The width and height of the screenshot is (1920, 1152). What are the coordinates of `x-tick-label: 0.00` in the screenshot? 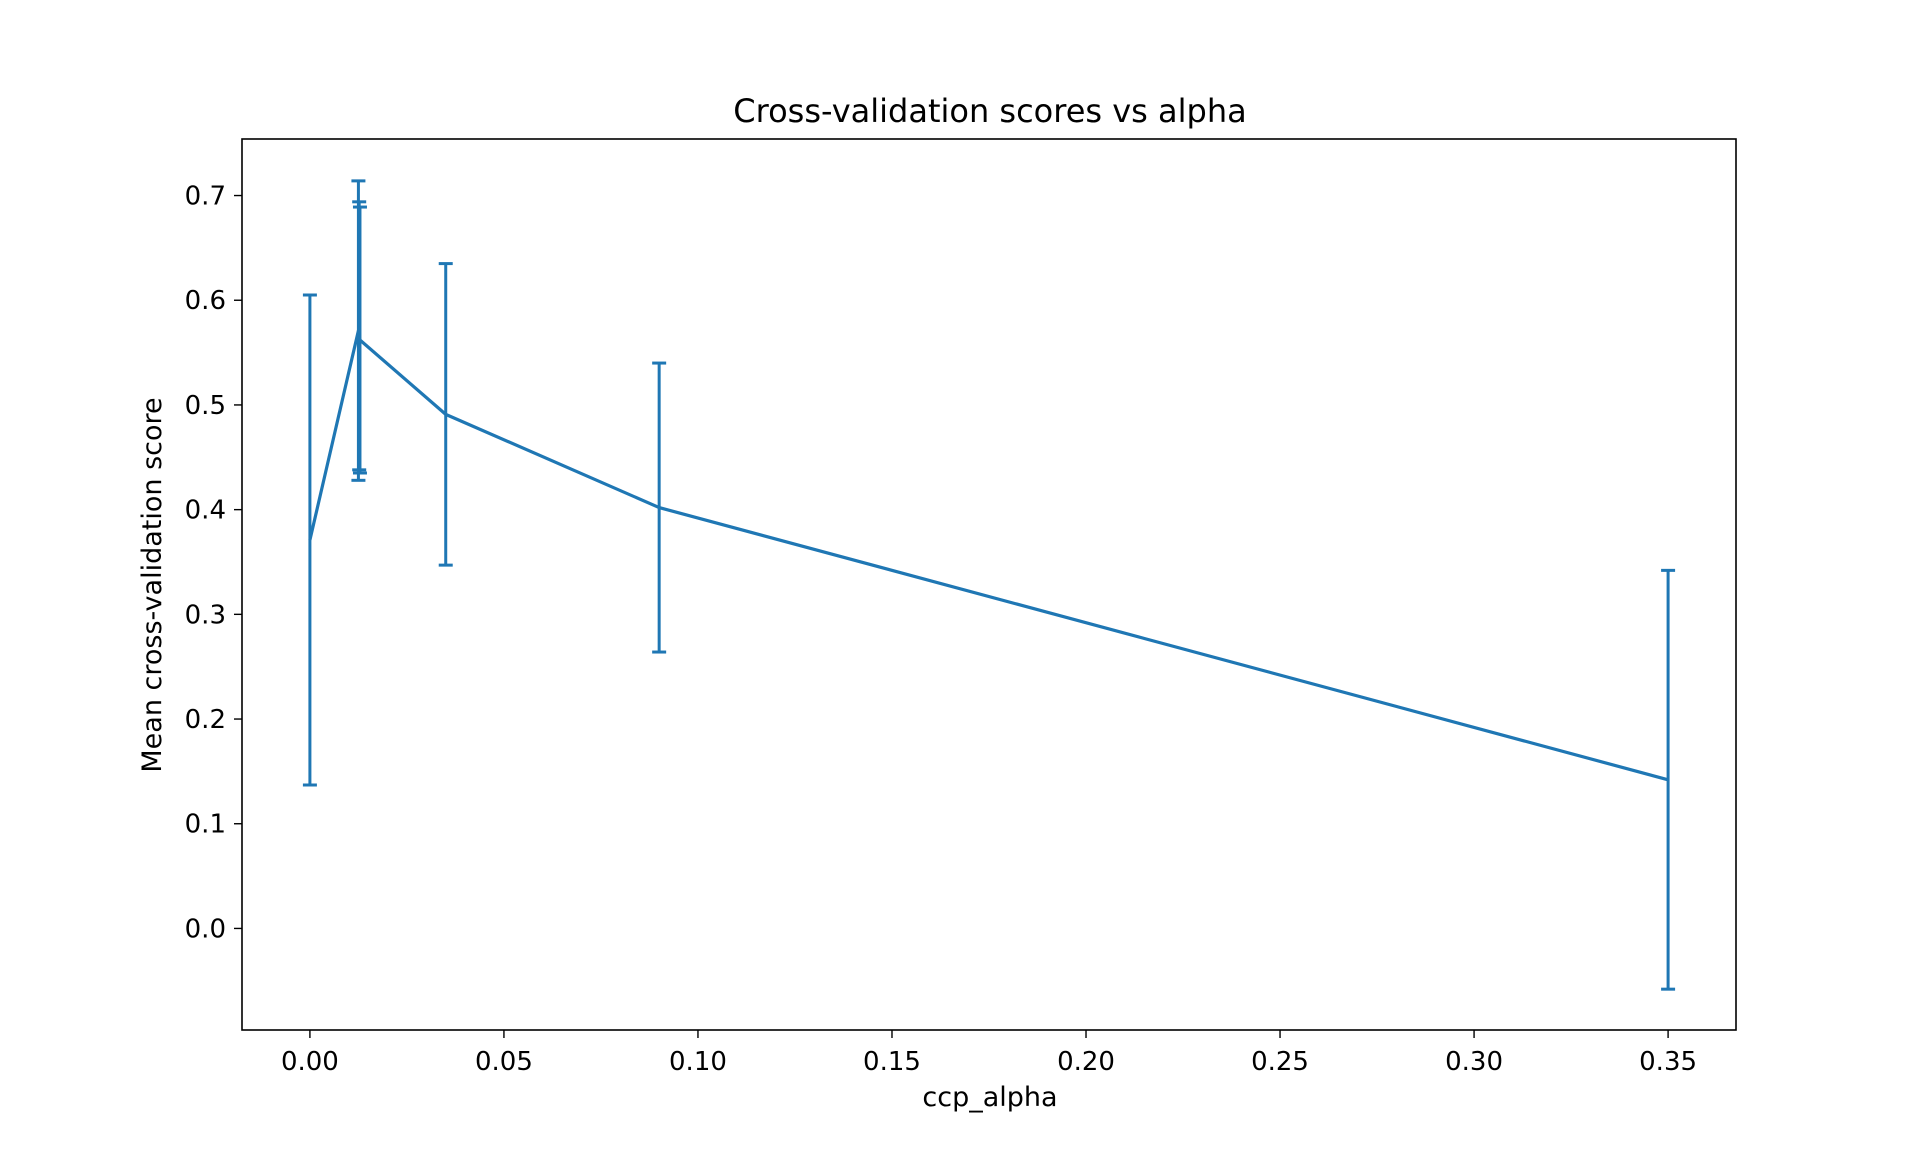 It's located at (310, 1062).